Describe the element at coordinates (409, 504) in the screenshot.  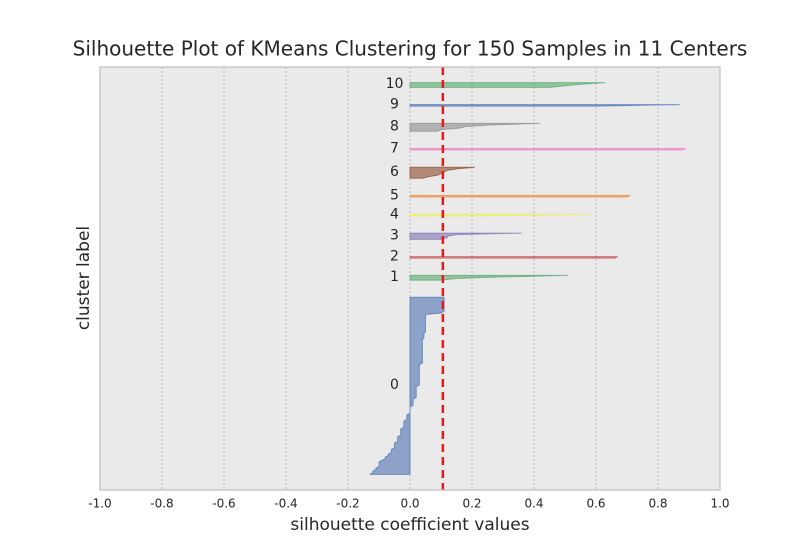
I see `x-tick-label: 0.0` at that location.